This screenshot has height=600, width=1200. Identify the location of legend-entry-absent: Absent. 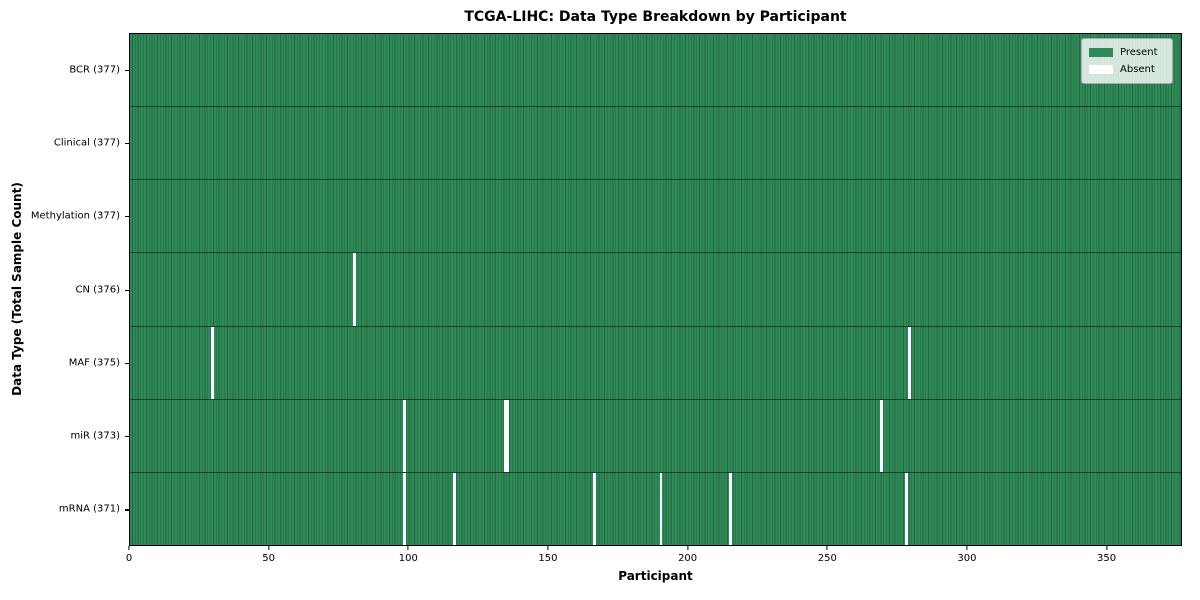
(1127, 69).